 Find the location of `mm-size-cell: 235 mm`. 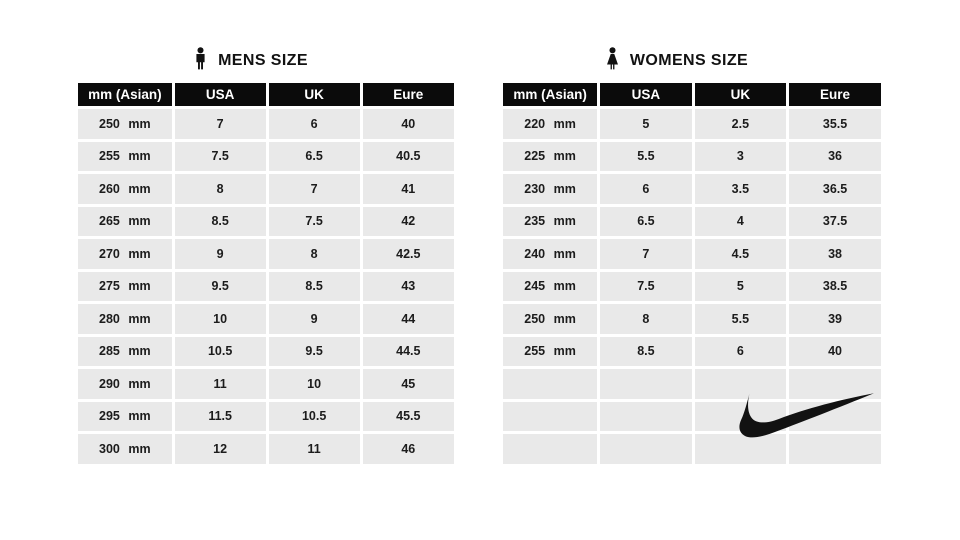

mm-size-cell: 235 mm is located at coordinates (550, 221).